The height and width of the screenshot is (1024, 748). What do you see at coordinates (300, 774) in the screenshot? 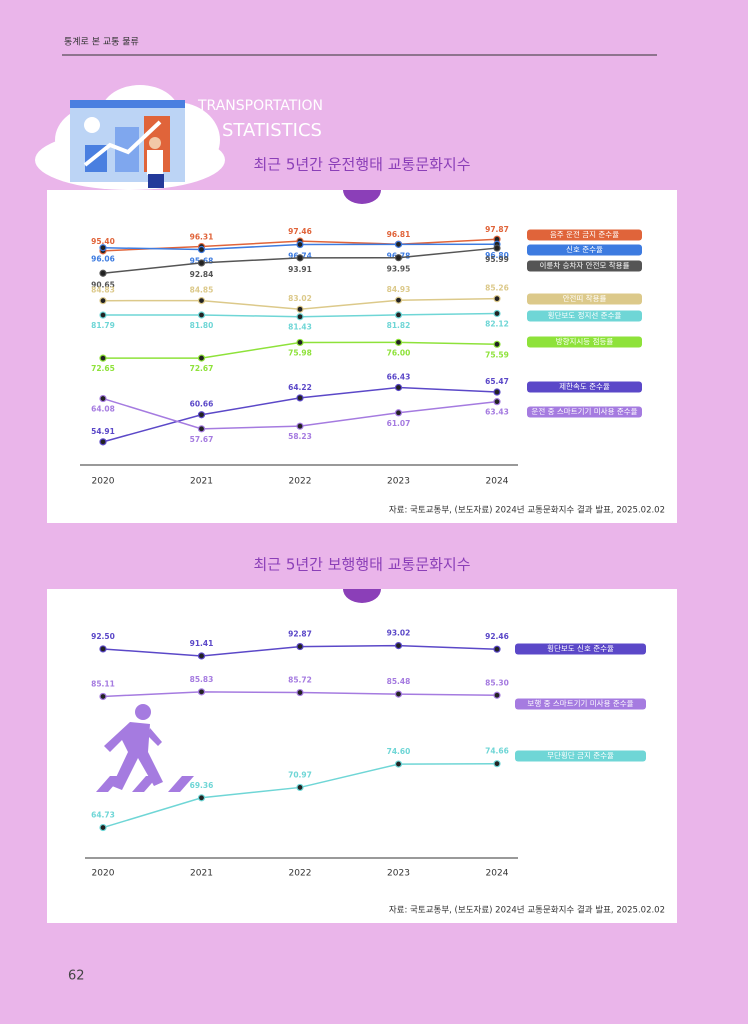
I see `data-label: 70.97` at bounding box center [300, 774].